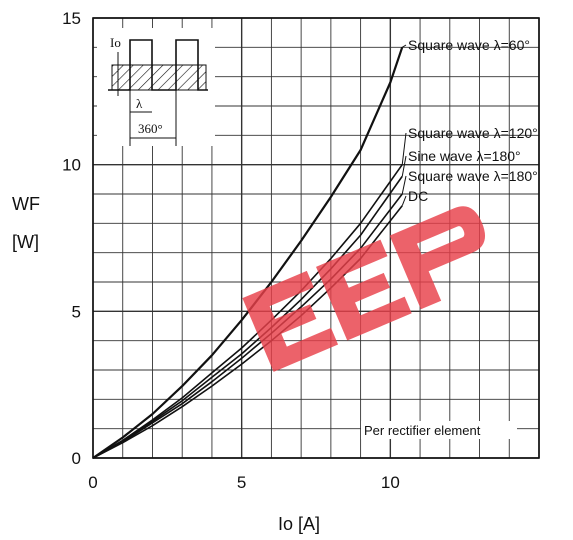 This screenshot has height=540, width=573. I want to click on period-inset-label: 360°, so click(150, 128).